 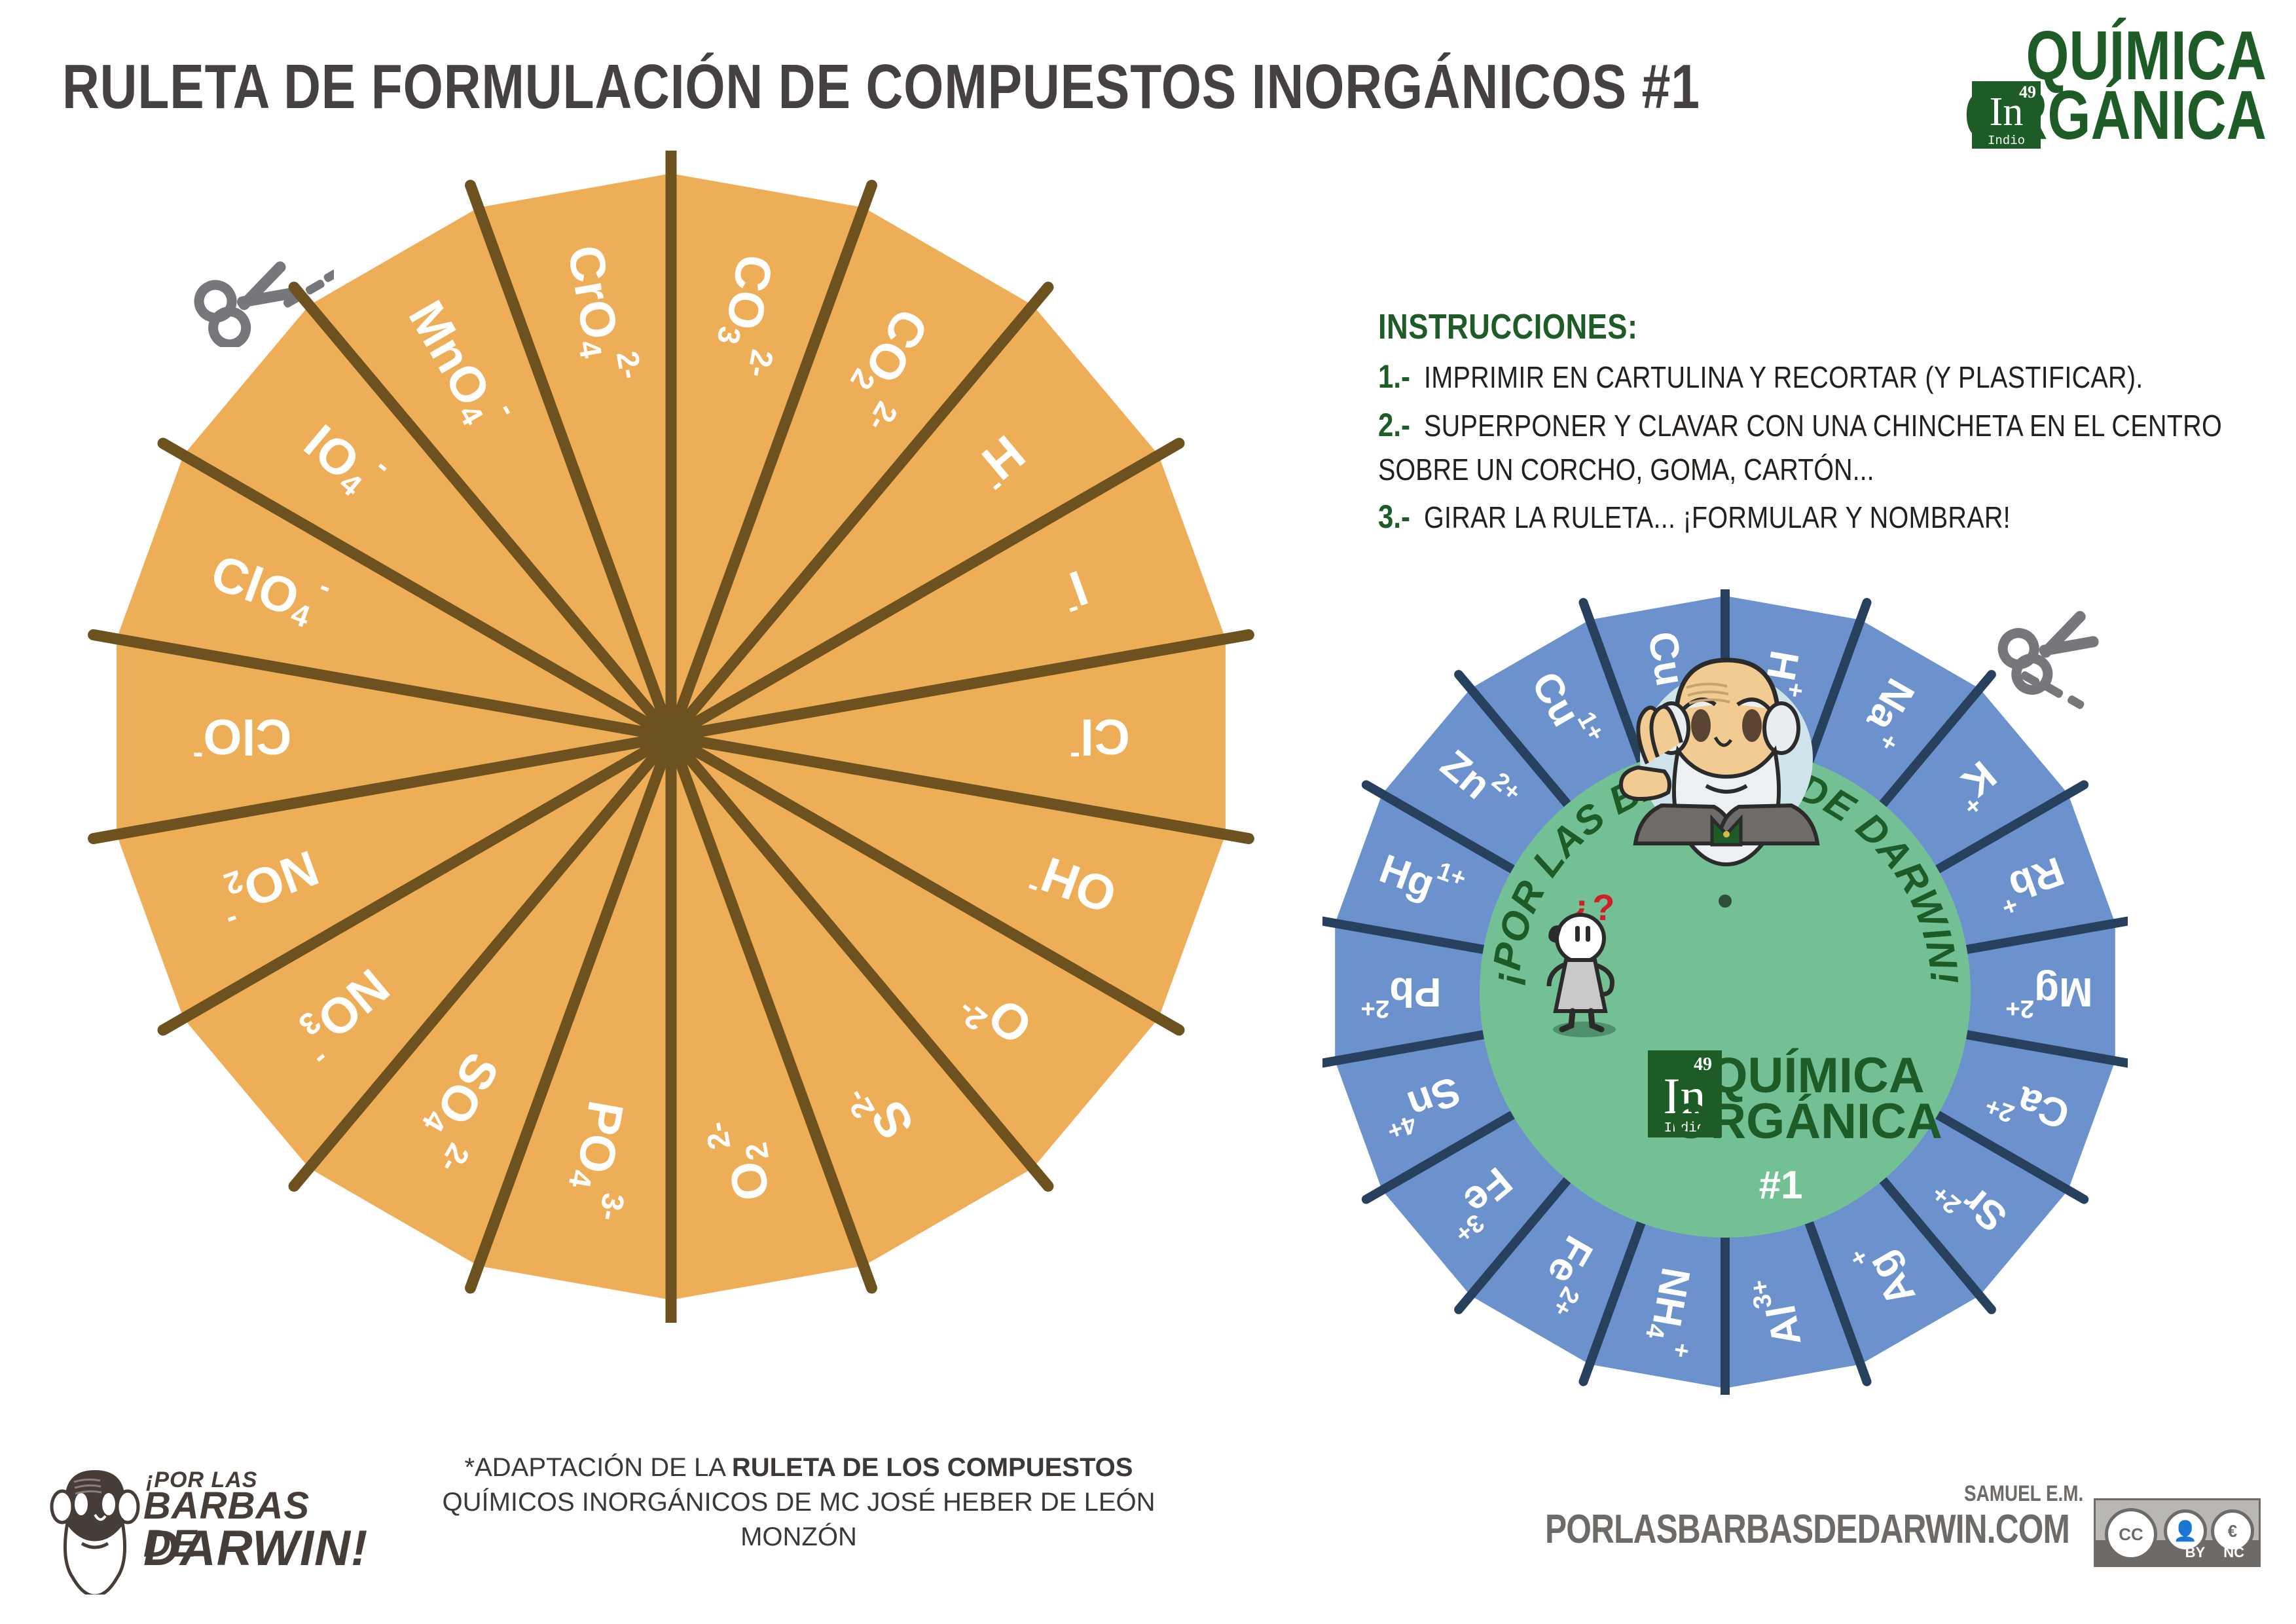 I want to click on instruction-number-1: 1.-, so click(x=1394, y=376).